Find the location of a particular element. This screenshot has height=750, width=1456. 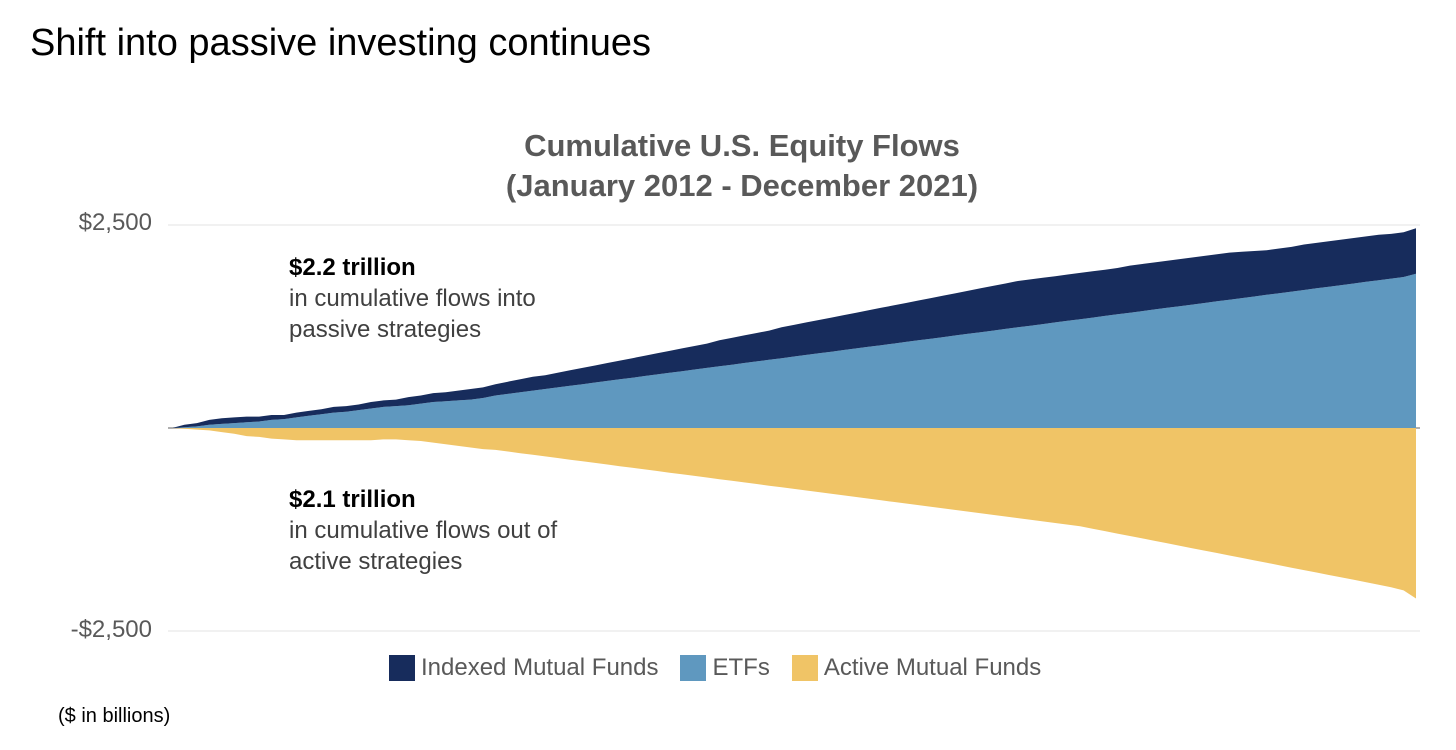

chart-title-line1: Cumulative U.S. Equity Flows is located at coordinates (742, 145).